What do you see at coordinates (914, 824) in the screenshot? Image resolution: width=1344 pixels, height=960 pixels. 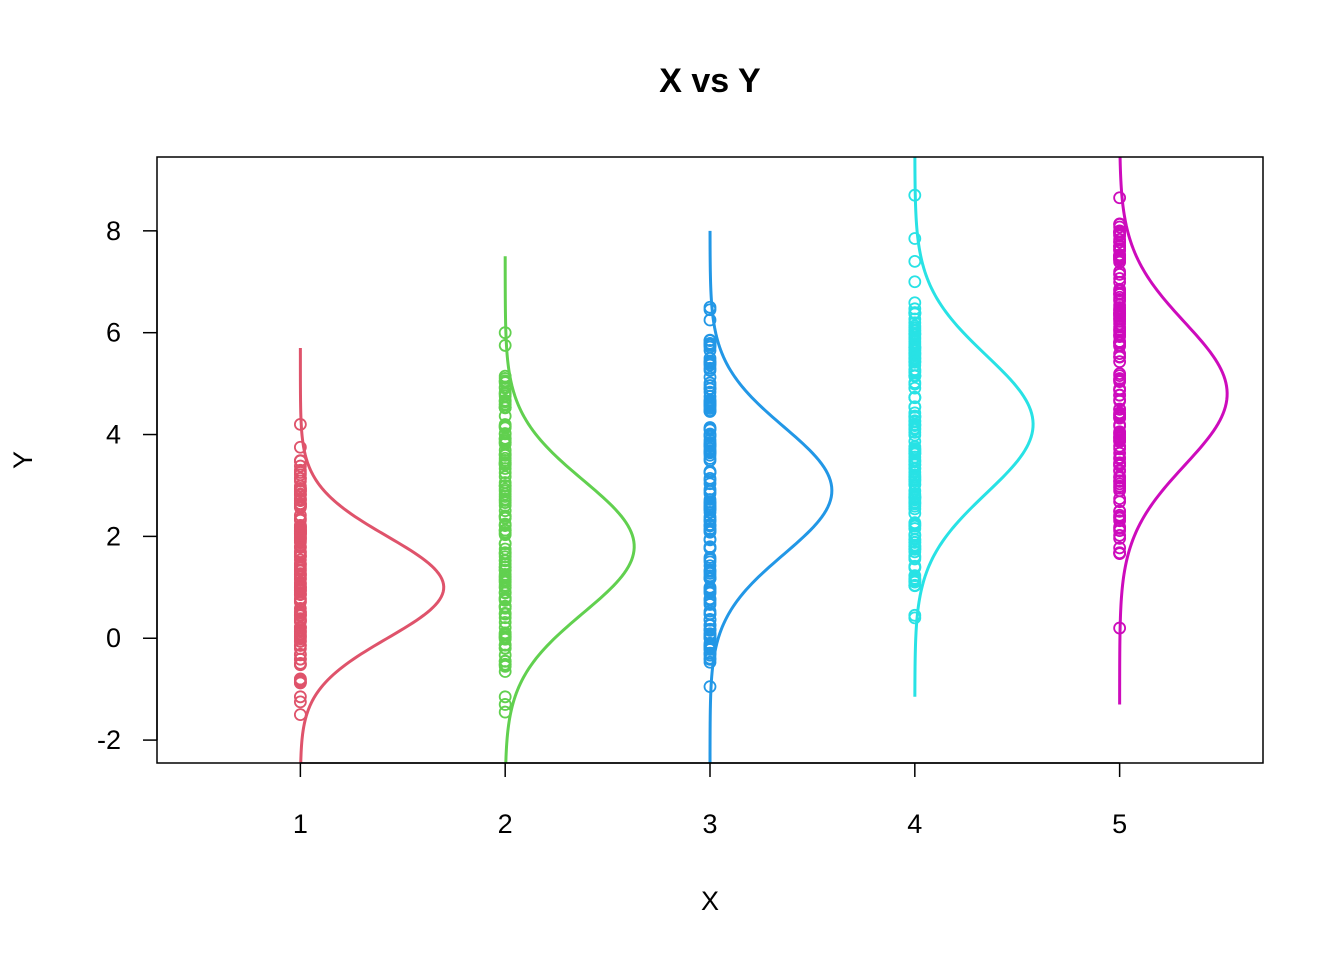 I see `x-tick-label: 4` at bounding box center [914, 824].